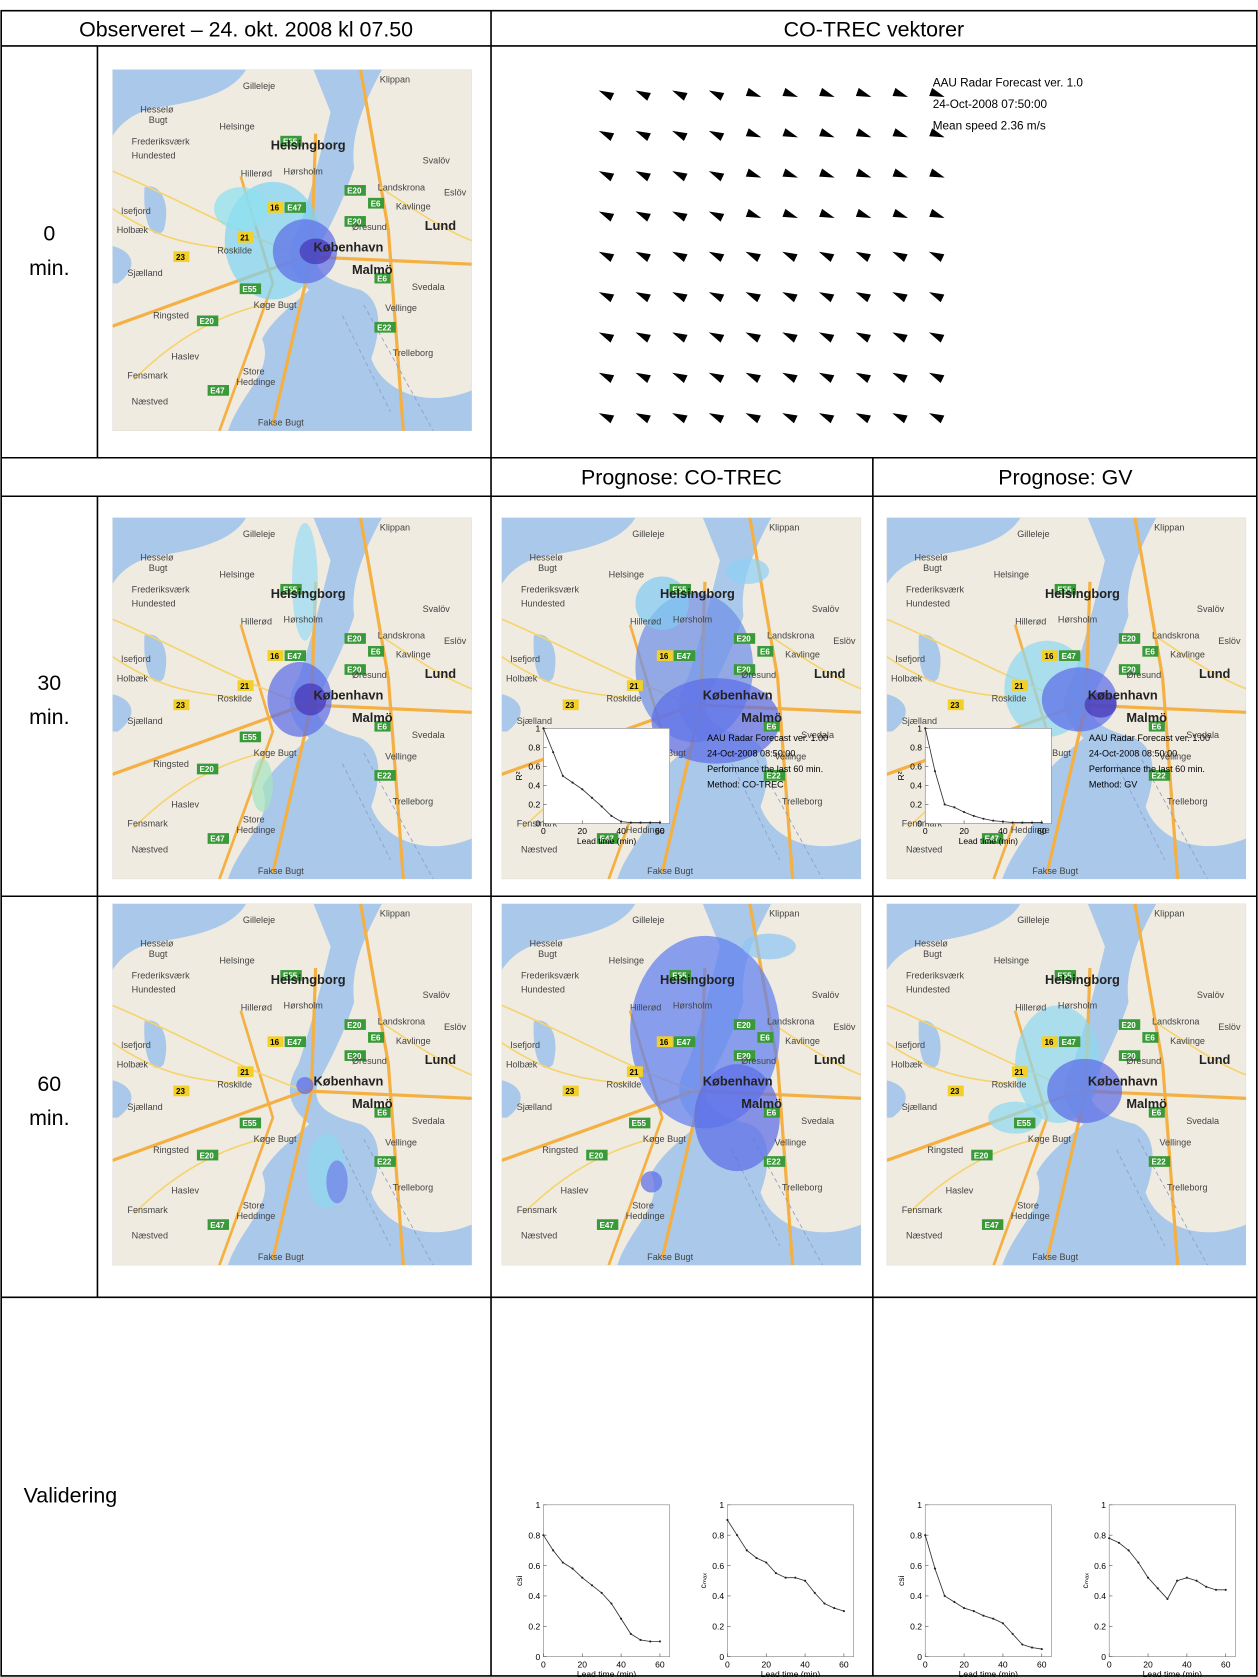 This screenshot has width=1258, height=1677. What do you see at coordinates (681, 477) in the screenshot?
I see `subheader-cell: Prognose: CO-TREC` at bounding box center [681, 477].